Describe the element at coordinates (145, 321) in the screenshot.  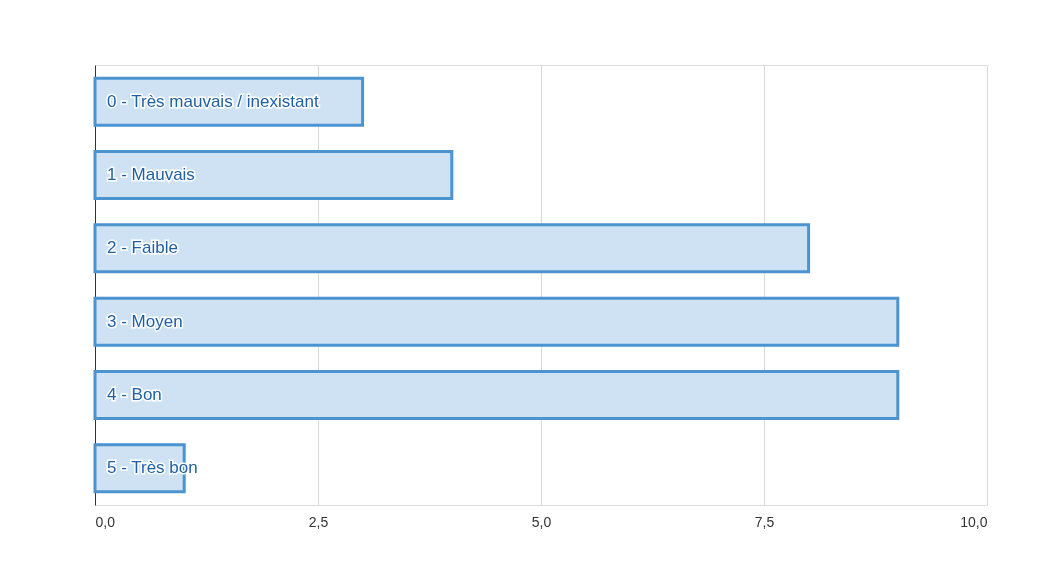
I see `y-tick-label: 3 - Moyen` at that location.